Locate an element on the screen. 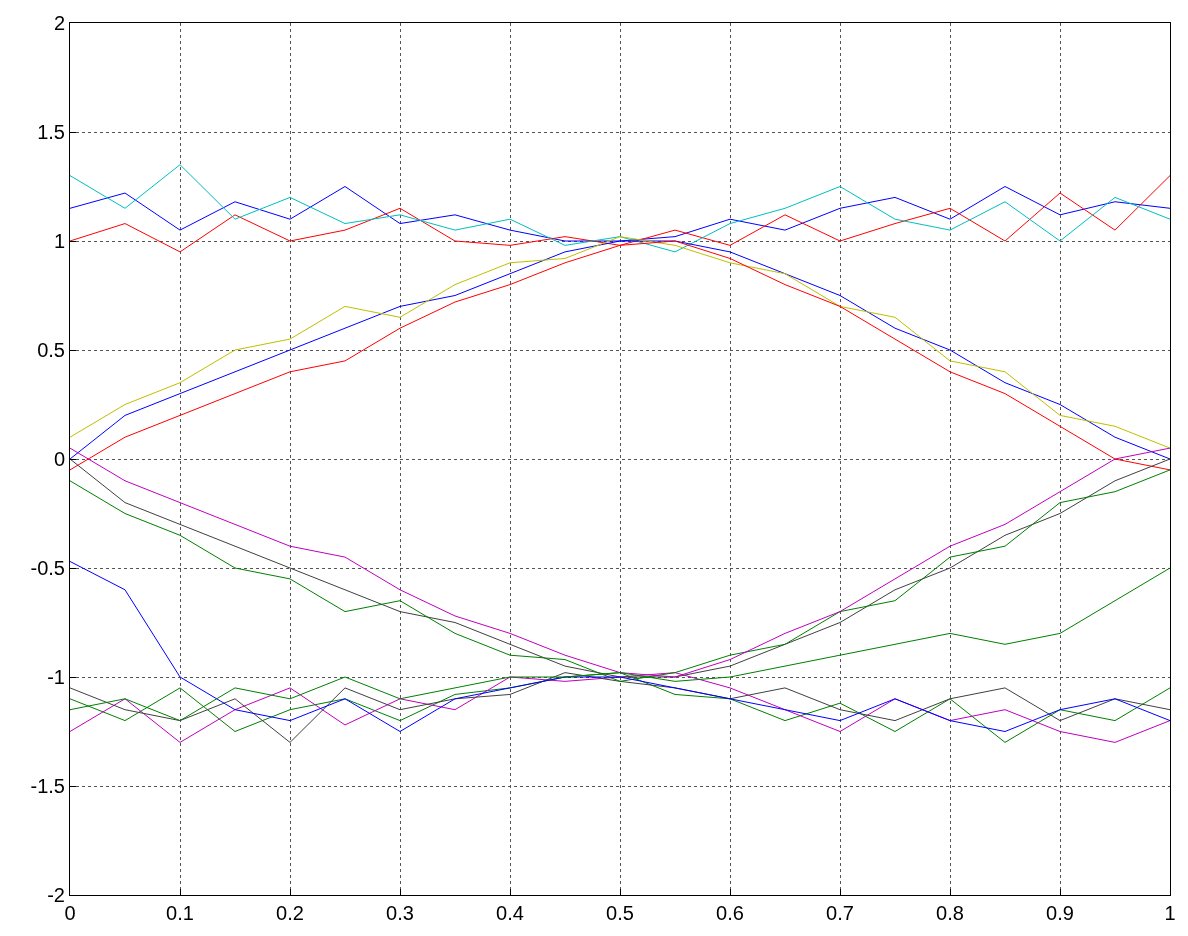  x-tick-label: 0.9 is located at coordinates (1060, 913).